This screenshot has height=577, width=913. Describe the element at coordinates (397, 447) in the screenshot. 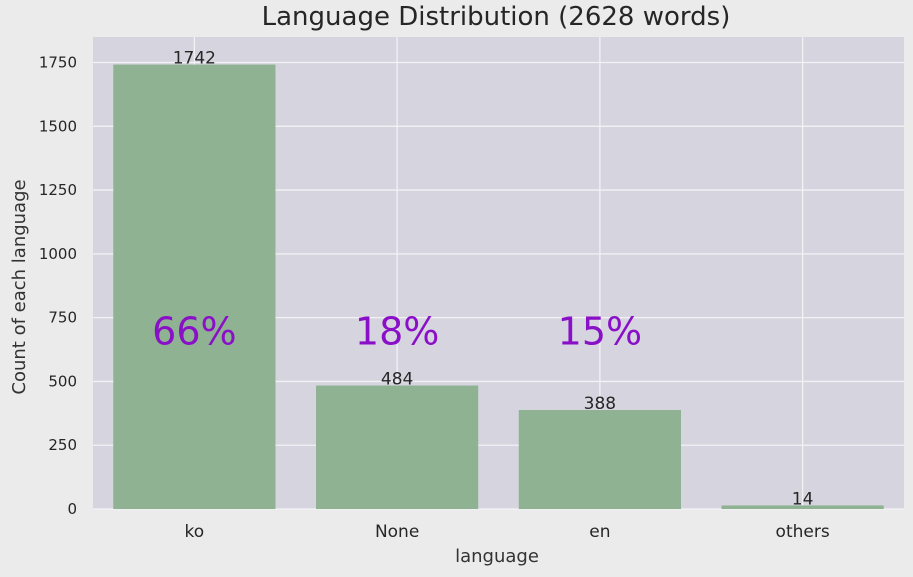

I see `bar-none` at that location.